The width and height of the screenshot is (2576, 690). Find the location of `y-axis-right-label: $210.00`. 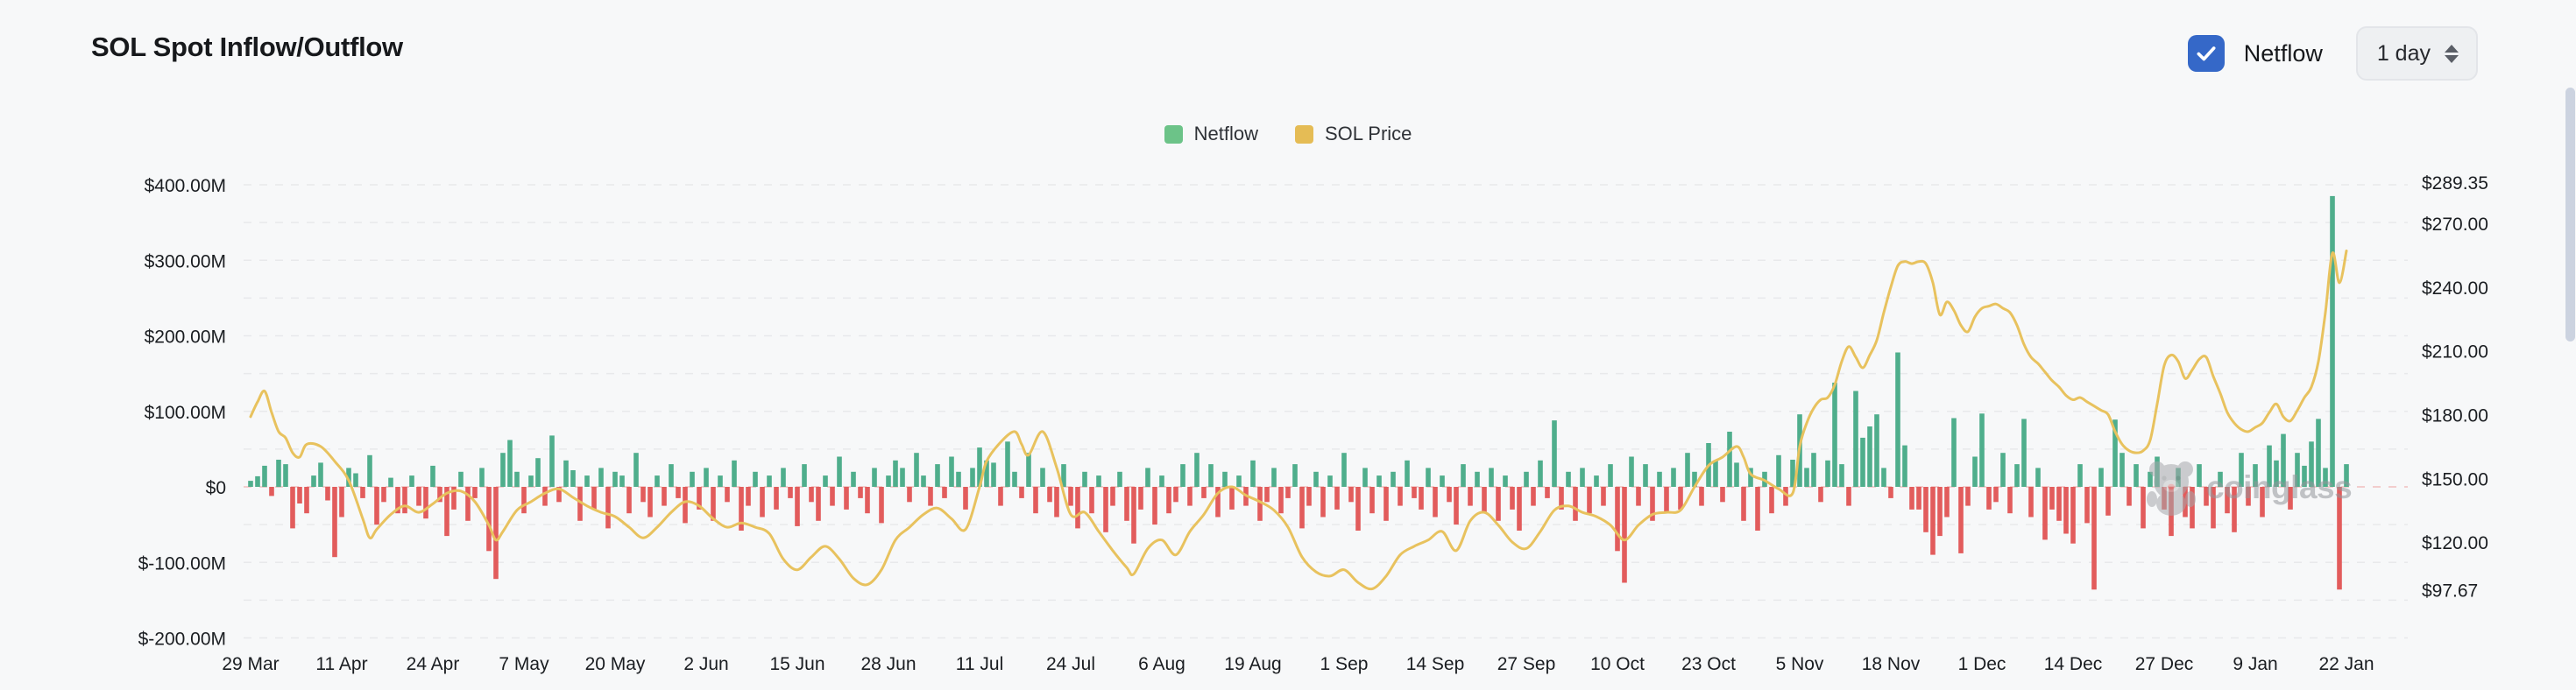

y-axis-right-label: $210.00 is located at coordinates (2455, 352).